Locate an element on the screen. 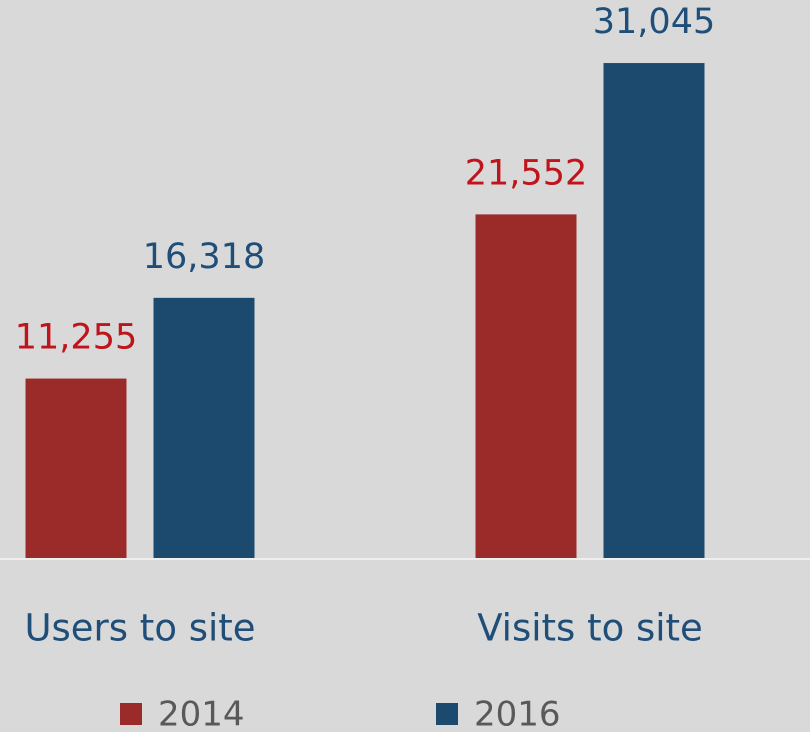  data-label: 16,318 is located at coordinates (204, 257).